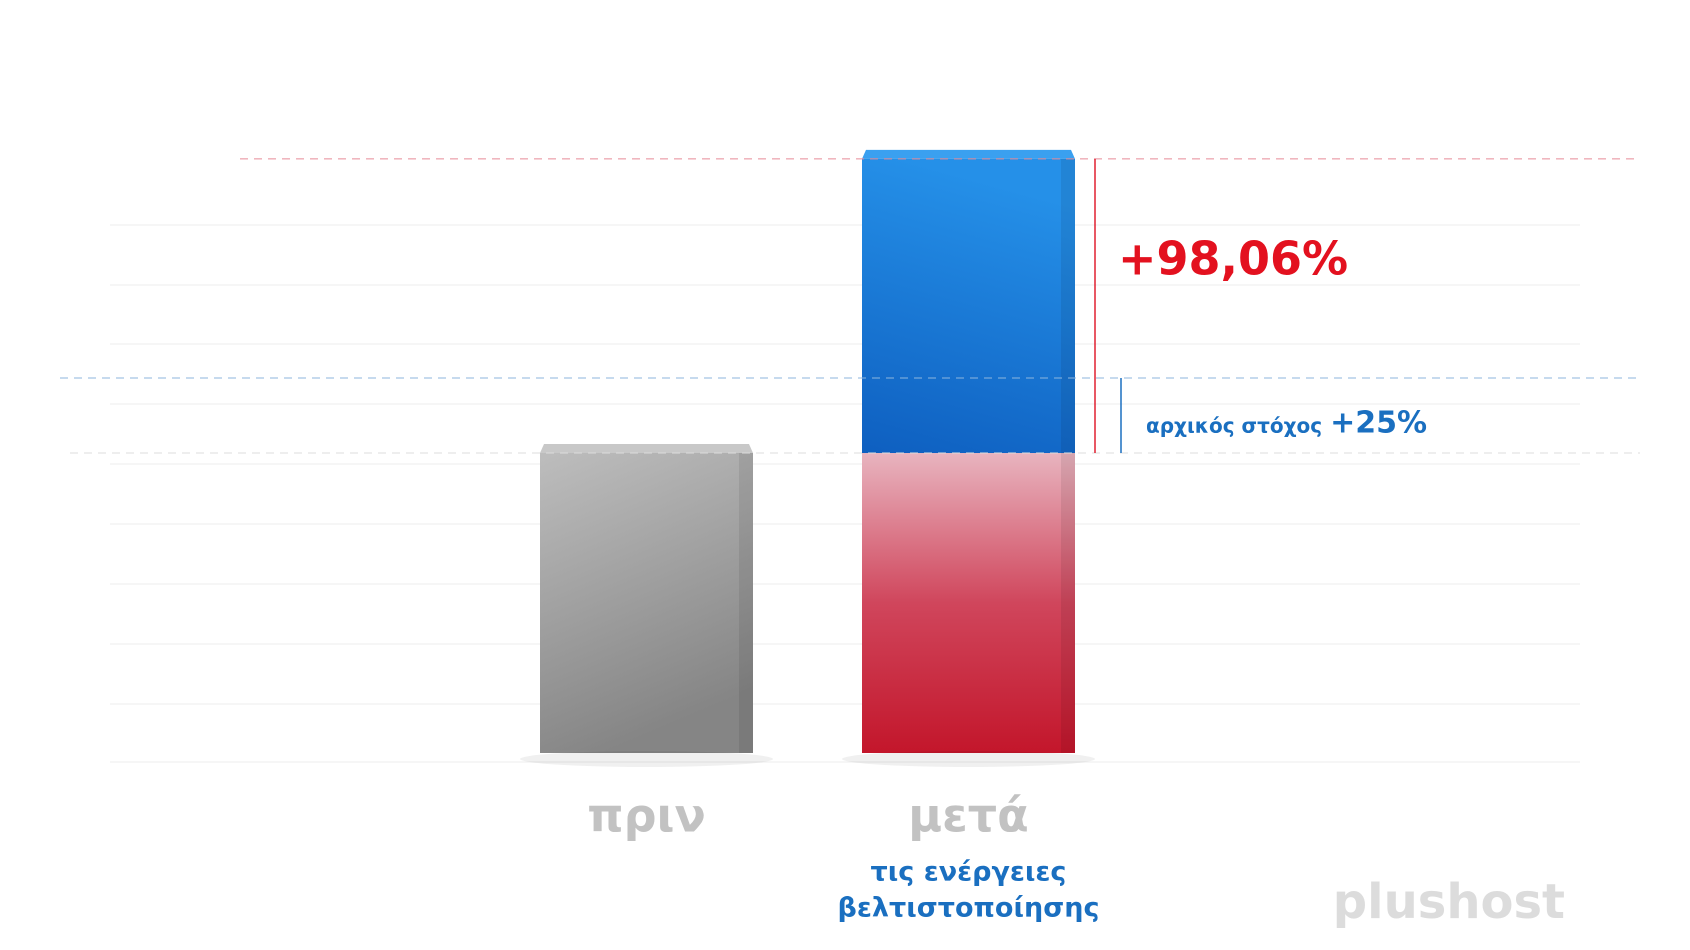  What do you see at coordinates (1234, 426) in the screenshot?
I see `target-label: αρχικός στόχος` at bounding box center [1234, 426].